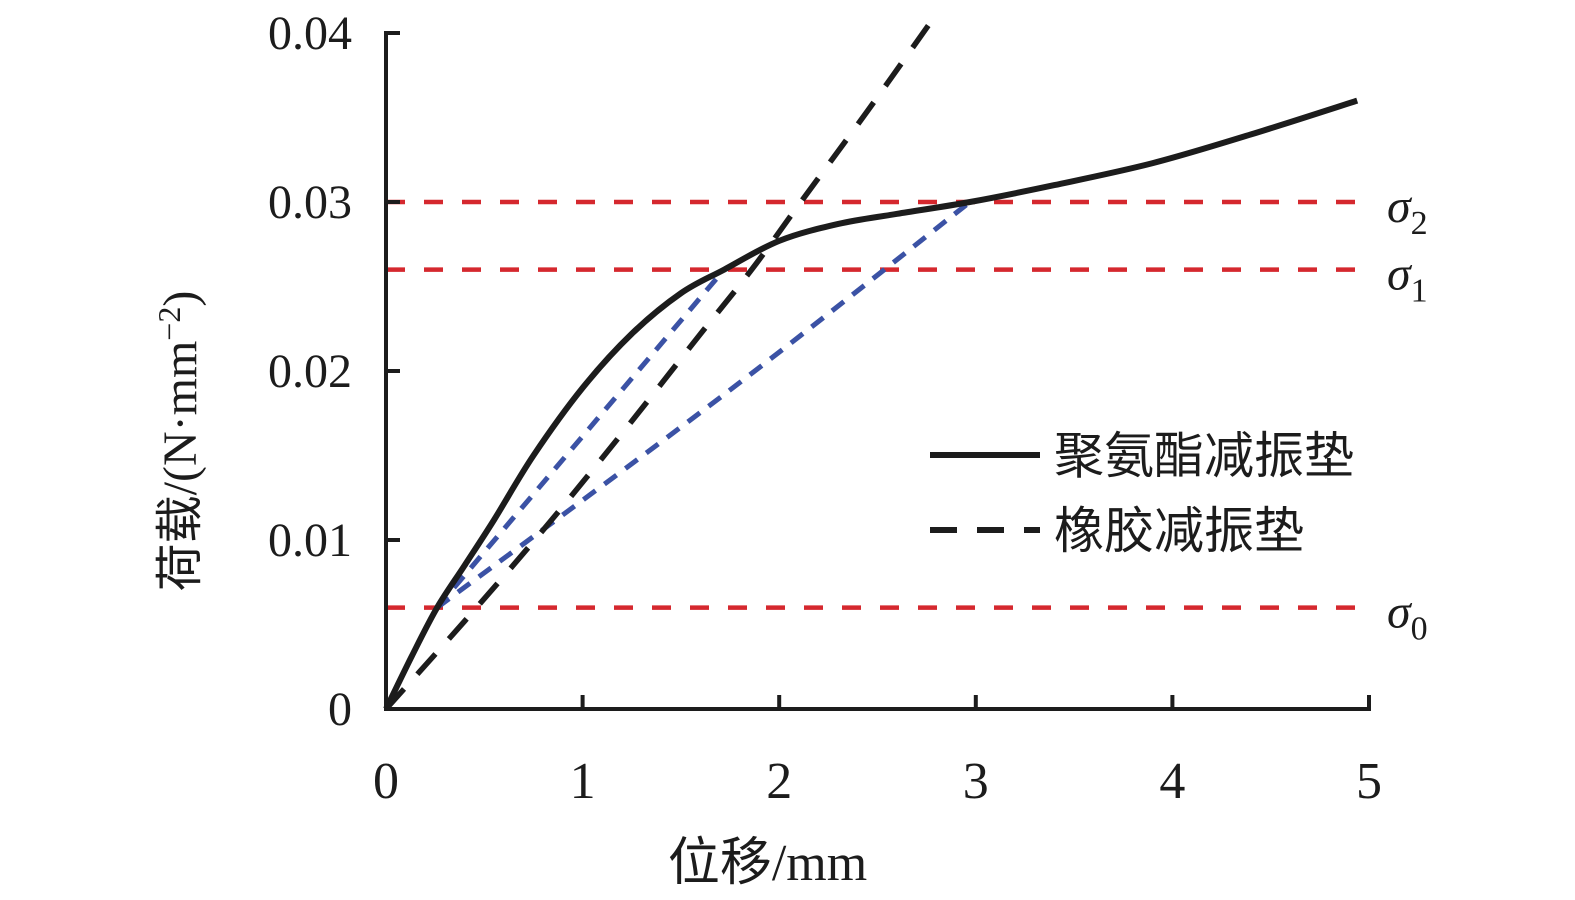  I want to click on y-tick-label-0: 0, so click(340, 709).